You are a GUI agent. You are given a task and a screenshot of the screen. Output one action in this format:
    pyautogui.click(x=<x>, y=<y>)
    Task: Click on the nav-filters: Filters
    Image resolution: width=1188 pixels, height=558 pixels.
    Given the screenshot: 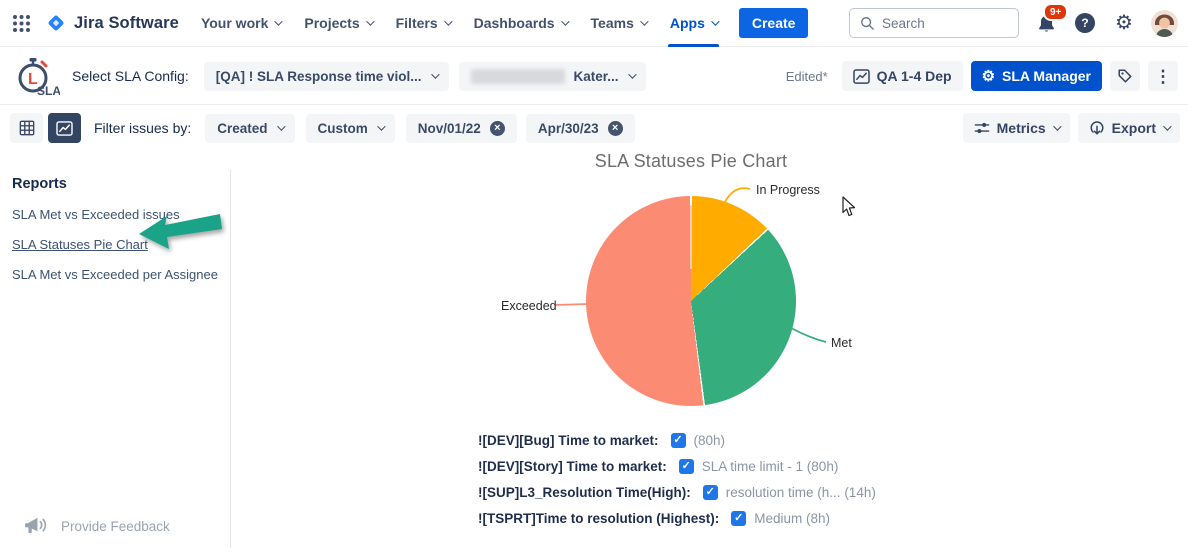 What is the action you would take?
    pyautogui.click(x=423, y=23)
    